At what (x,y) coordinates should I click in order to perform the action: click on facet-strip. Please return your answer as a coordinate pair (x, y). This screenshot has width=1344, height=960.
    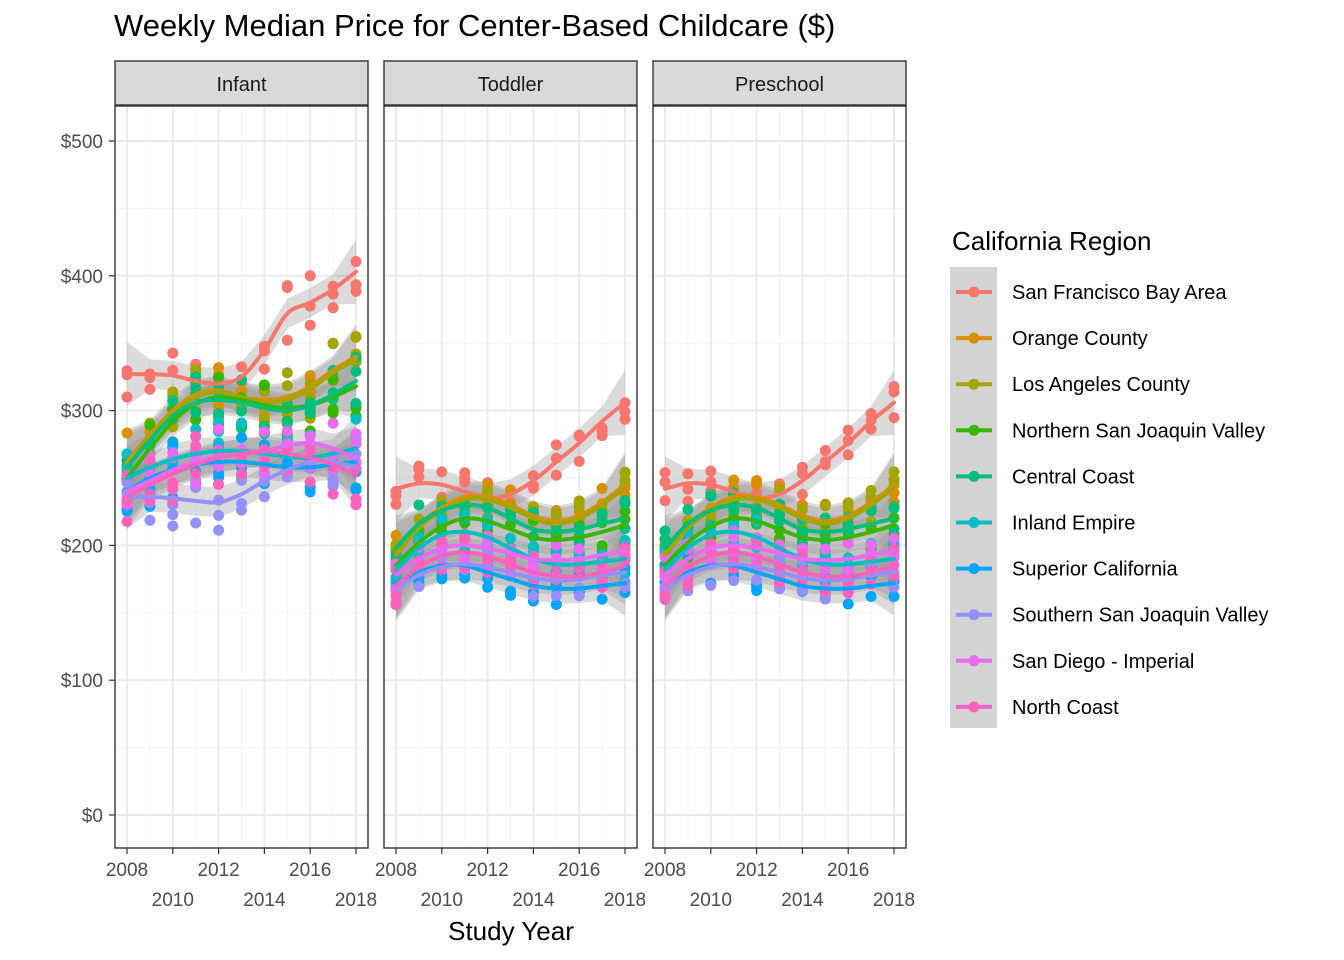
    Looking at the image, I should click on (779, 83).